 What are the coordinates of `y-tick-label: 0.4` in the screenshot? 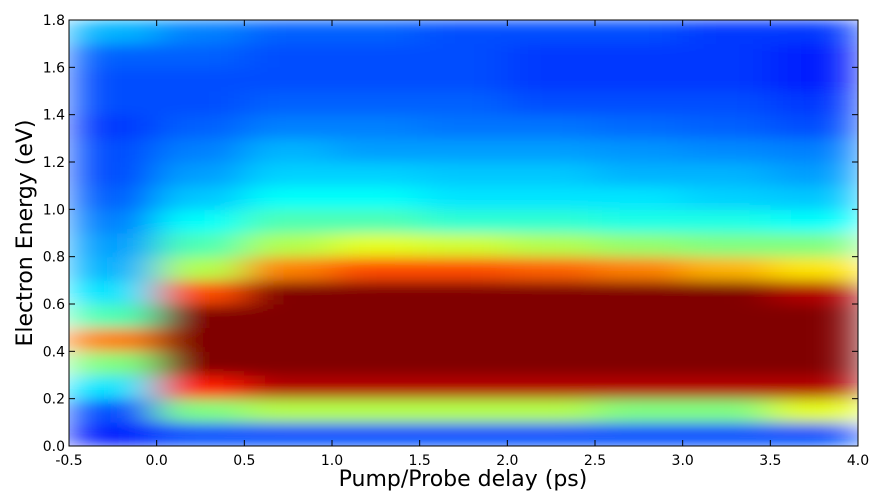 It's located at (54, 352).